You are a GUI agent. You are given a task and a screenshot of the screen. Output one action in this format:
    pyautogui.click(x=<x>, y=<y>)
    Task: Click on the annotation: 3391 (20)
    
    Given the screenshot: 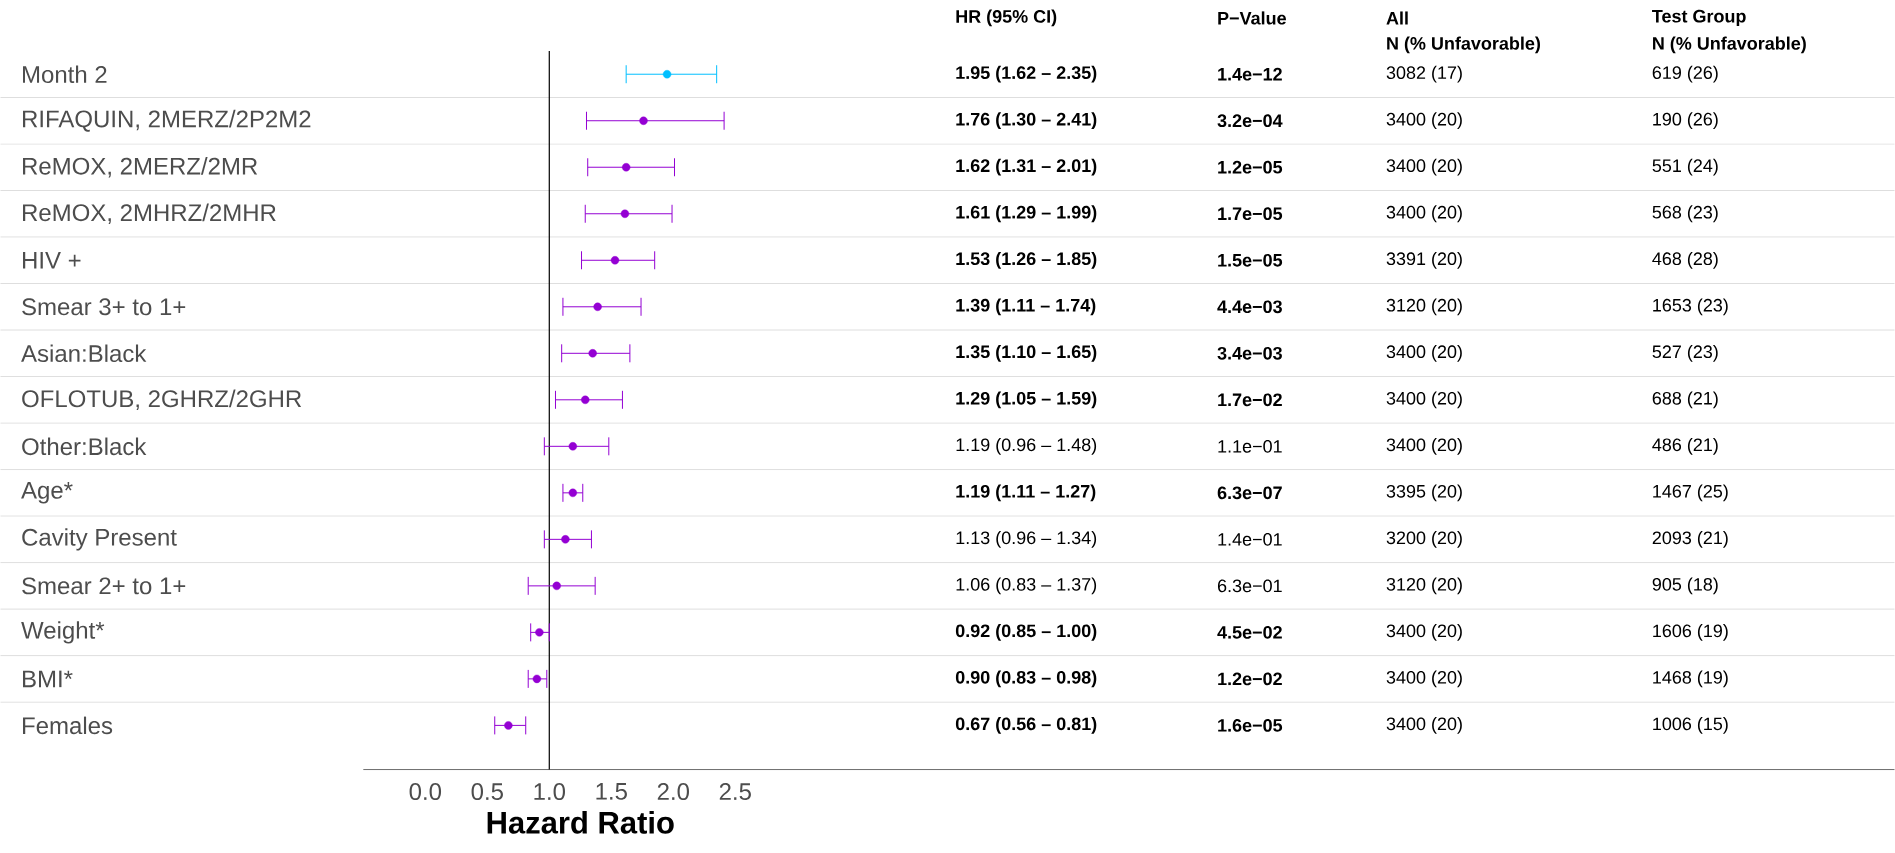 What is the action you would take?
    pyautogui.click(x=1424, y=260)
    